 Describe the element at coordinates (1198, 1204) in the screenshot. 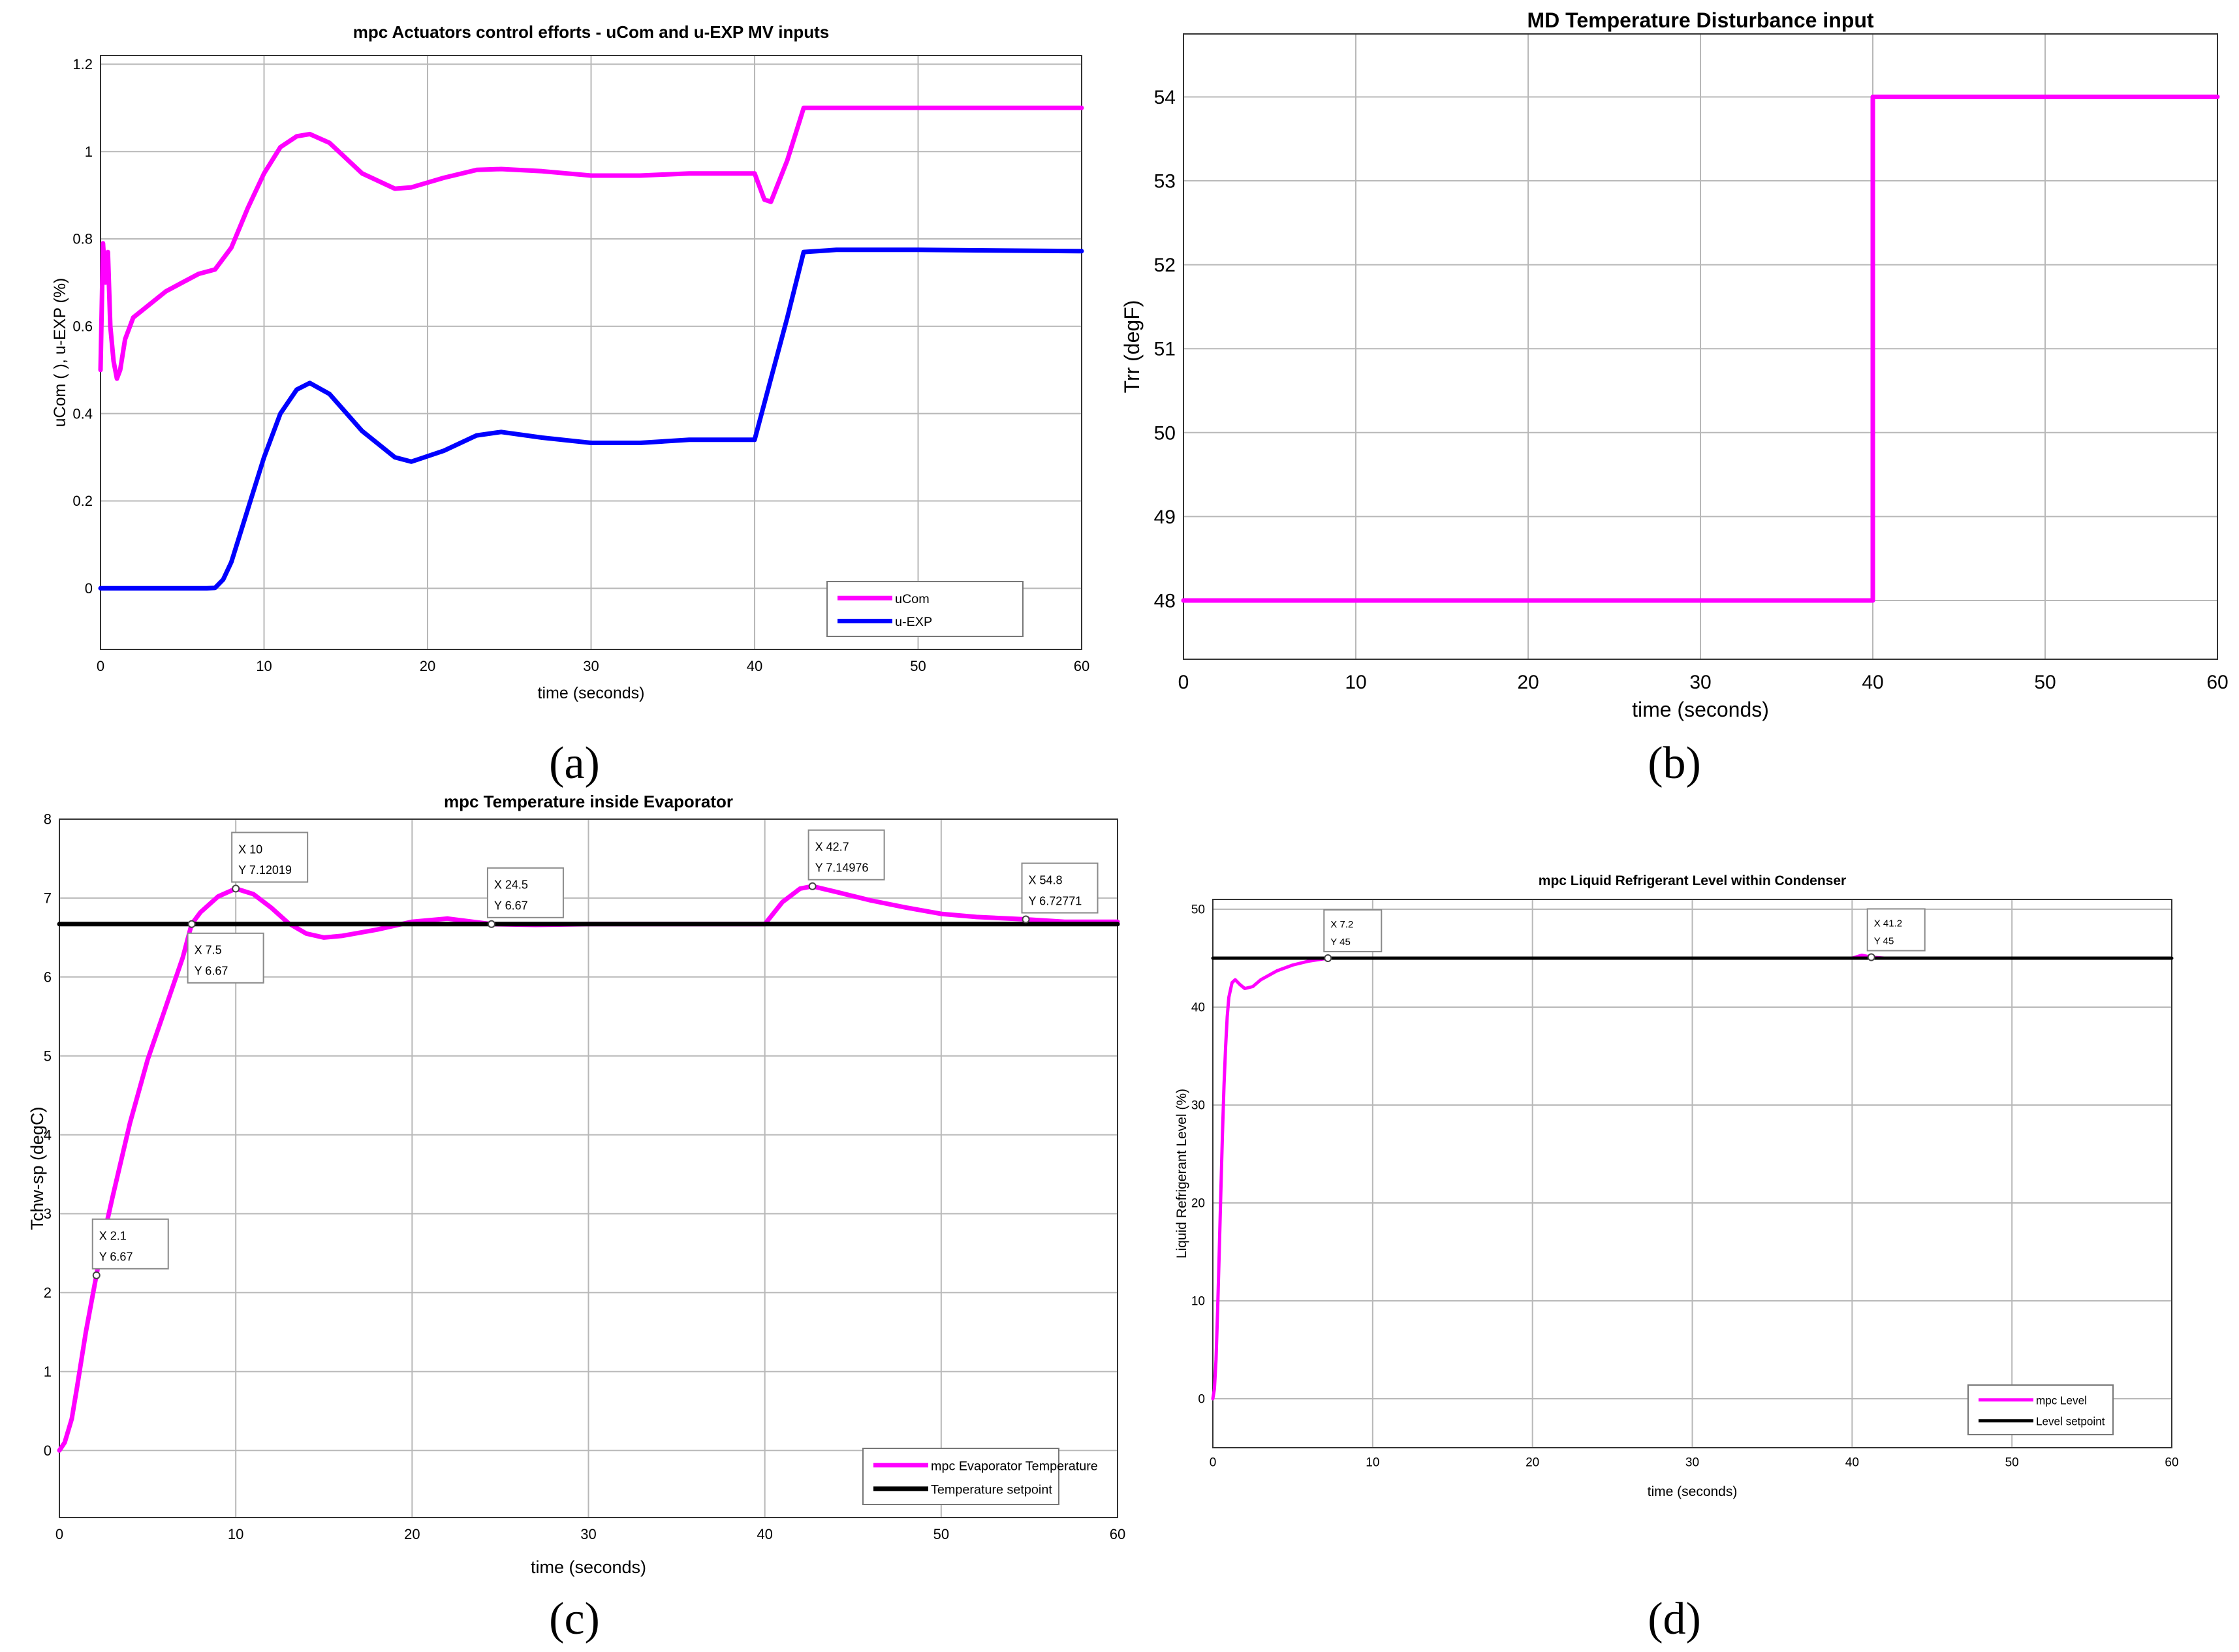

I see `y-tick-label: 20` at that location.